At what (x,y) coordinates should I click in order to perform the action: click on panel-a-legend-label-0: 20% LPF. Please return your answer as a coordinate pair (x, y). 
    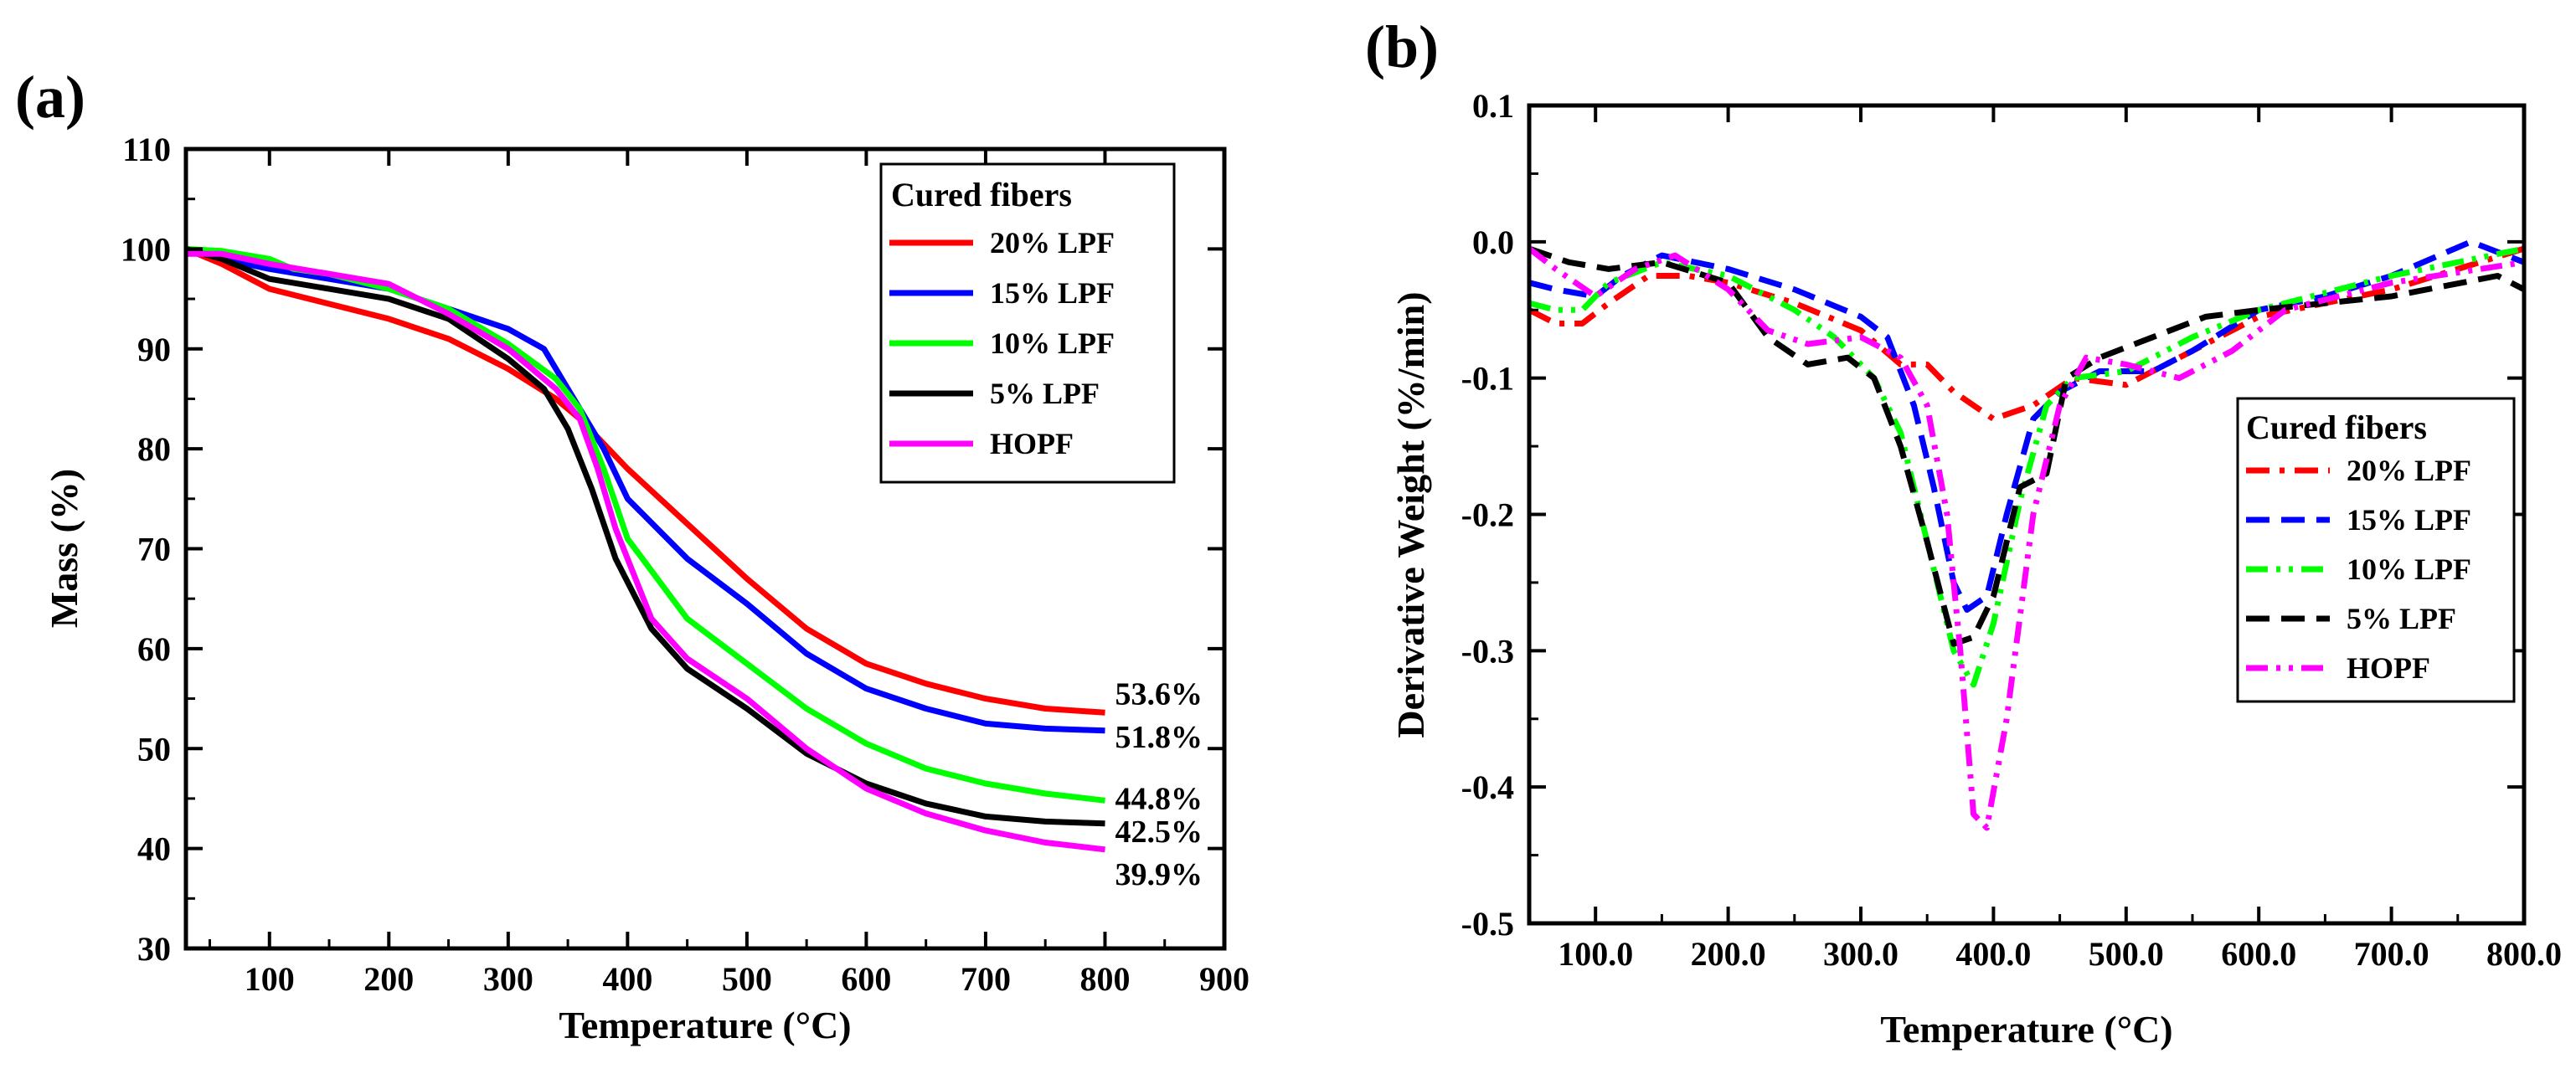
    Looking at the image, I should click on (1052, 243).